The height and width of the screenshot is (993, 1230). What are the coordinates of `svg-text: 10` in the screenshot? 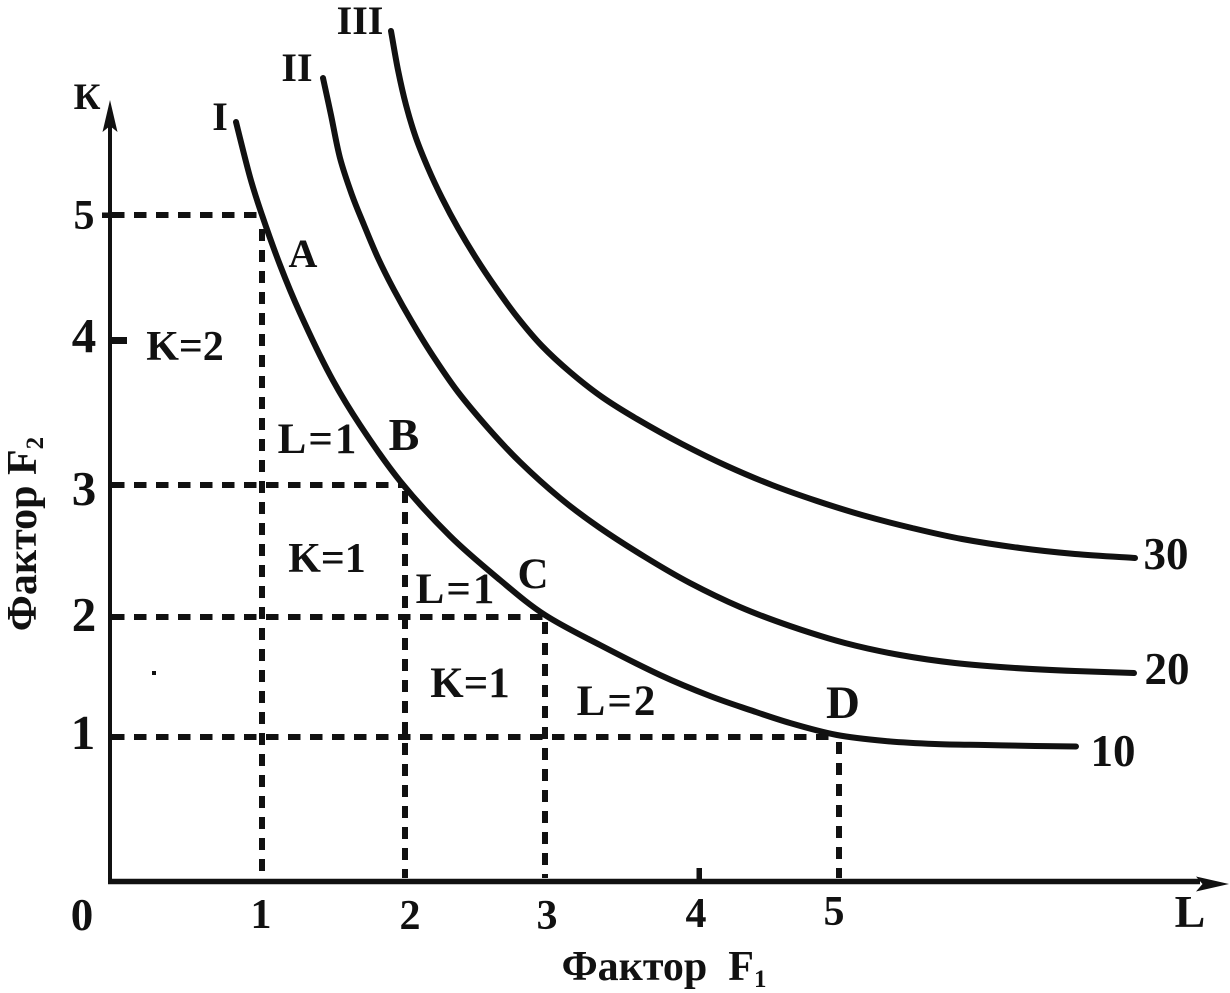 It's located at (1113, 751).